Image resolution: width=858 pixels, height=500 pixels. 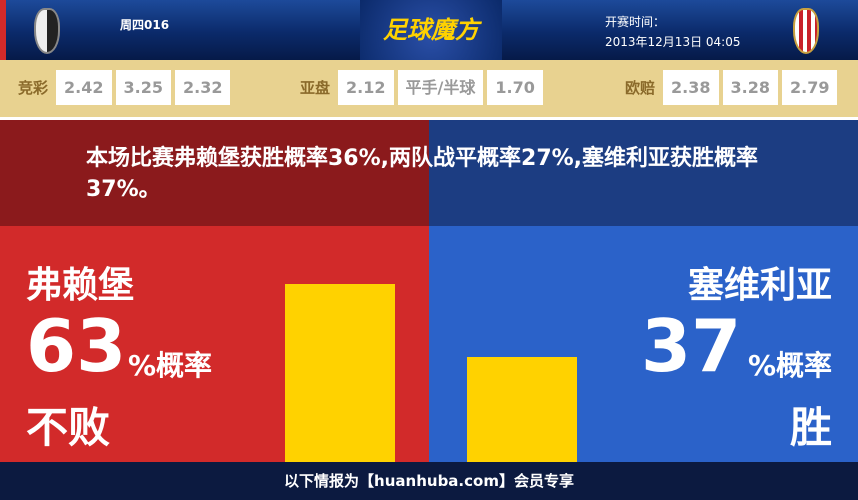 What do you see at coordinates (340, 373) in the screenshot?
I see `home-probability-bar` at bounding box center [340, 373].